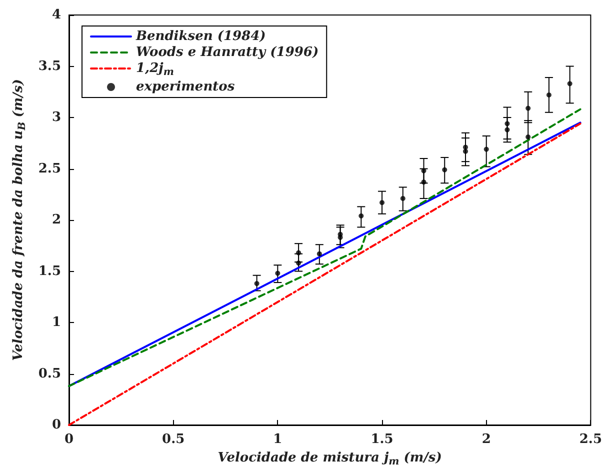 The height and width of the screenshot is (473, 605). I want to click on legend-label: Woods e Hanratty (1996), so click(227, 52).